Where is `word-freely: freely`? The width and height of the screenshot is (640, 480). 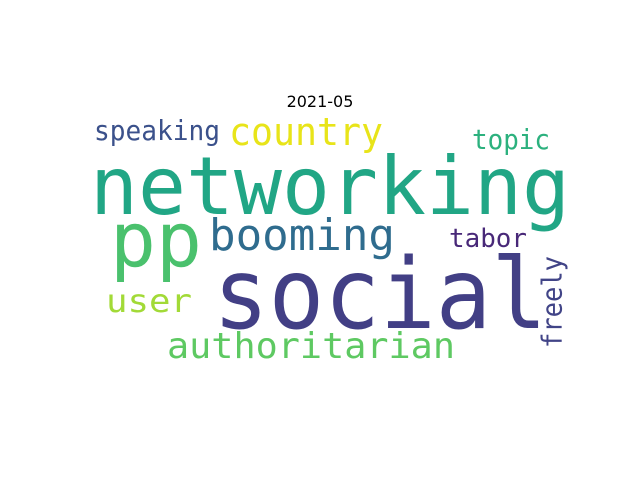 word-freely: freely is located at coordinates (552, 302).